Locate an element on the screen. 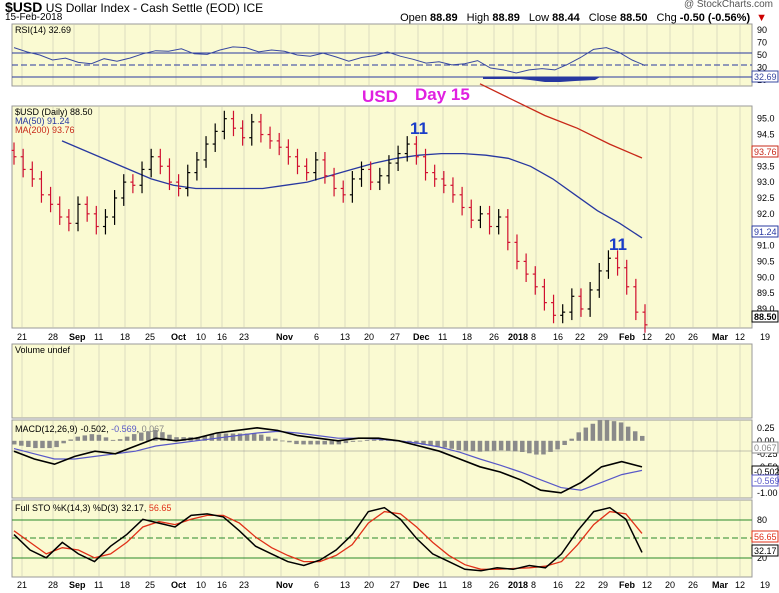 The width and height of the screenshot is (779, 593). sto-k-line is located at coordinates (328, 539).